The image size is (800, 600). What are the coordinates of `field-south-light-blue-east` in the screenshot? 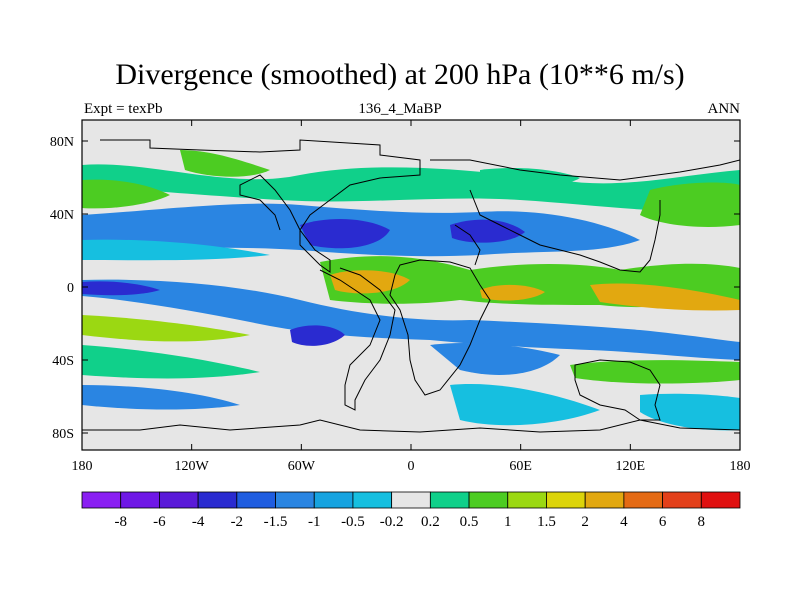 It's located at (690, 412).